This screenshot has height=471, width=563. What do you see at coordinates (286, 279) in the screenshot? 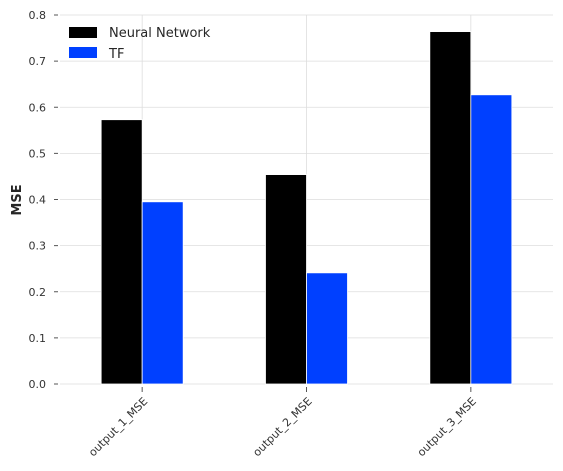
I see `bar-neural-network-output-2-mse` at bounding box center [286, 279].